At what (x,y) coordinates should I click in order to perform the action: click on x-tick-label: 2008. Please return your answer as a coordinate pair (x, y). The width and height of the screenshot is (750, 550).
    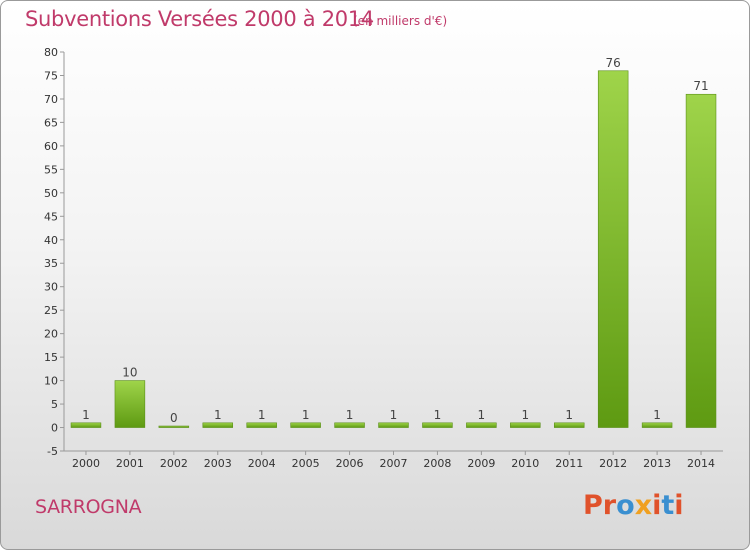
    Looking at the image, I should click on (437, 463).